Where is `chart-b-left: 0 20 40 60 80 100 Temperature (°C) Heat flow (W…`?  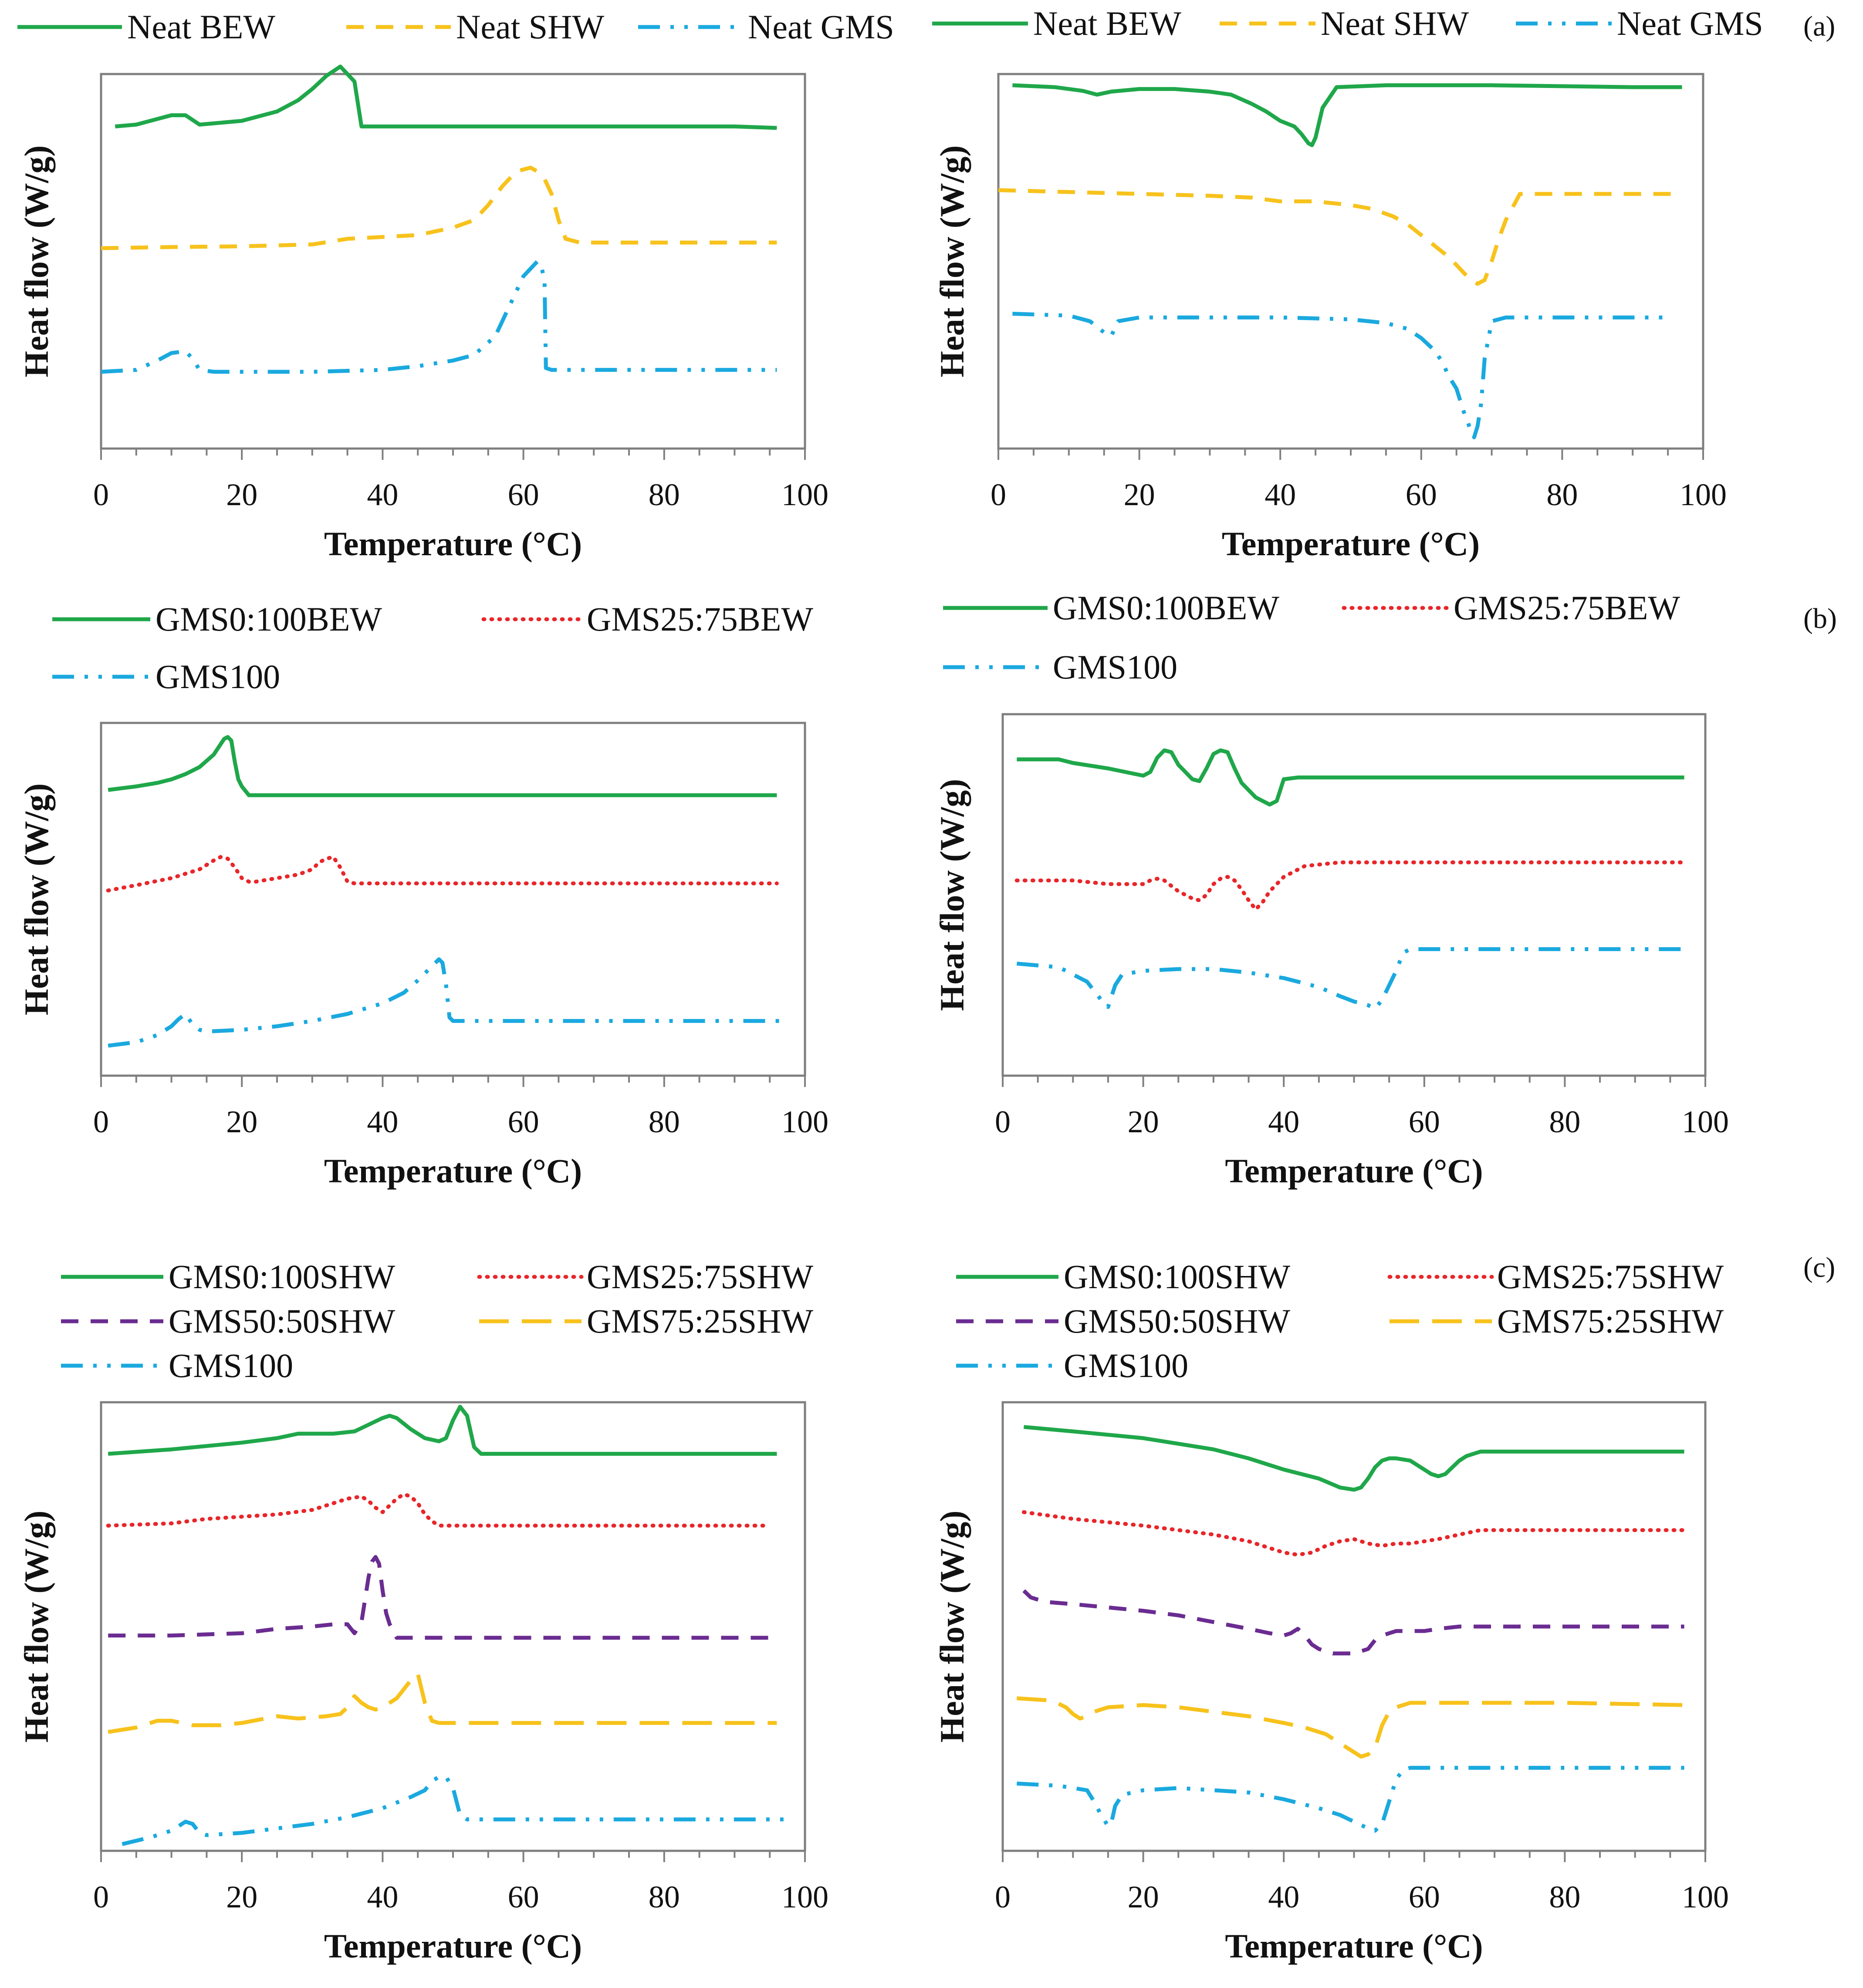 chart-b-left: 0 20 40 60 80 100 Temperature (°C) Heat flow (W… is located at coordinates (422, 895).